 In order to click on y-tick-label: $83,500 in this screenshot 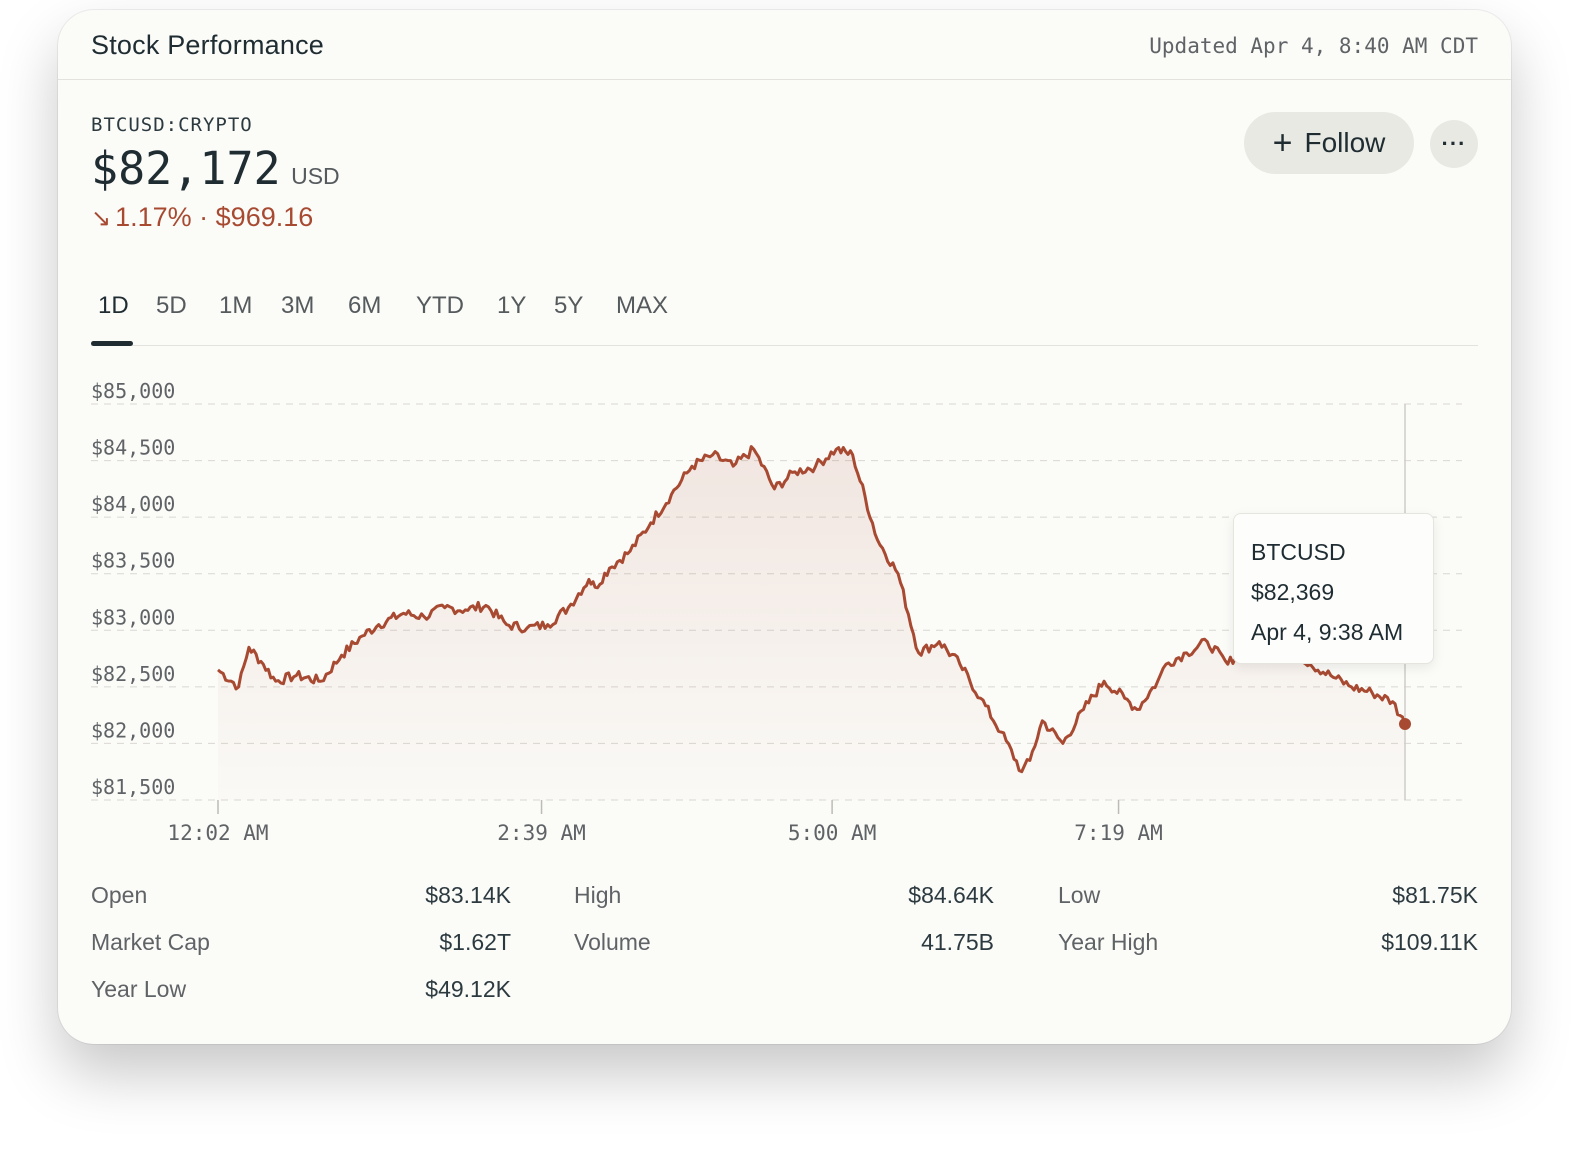, I will do `click(133, 561)`.